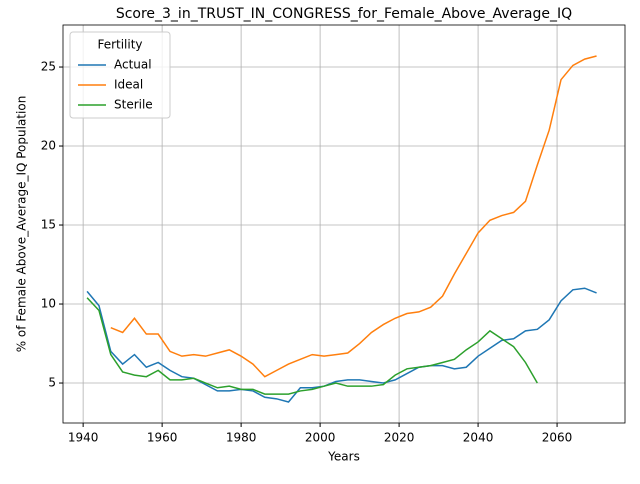  I want to click on x-tick-label: 2020, so click(399, 438).